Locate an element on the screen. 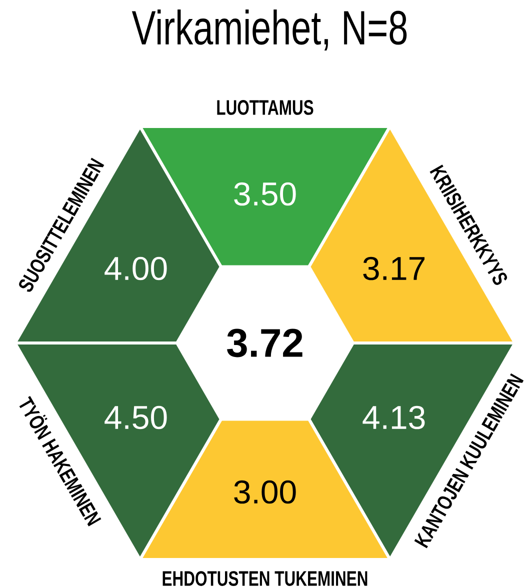 The width and height of the screenshot is (525, 588). text: 3.72 is located at coordinates (264, 343).